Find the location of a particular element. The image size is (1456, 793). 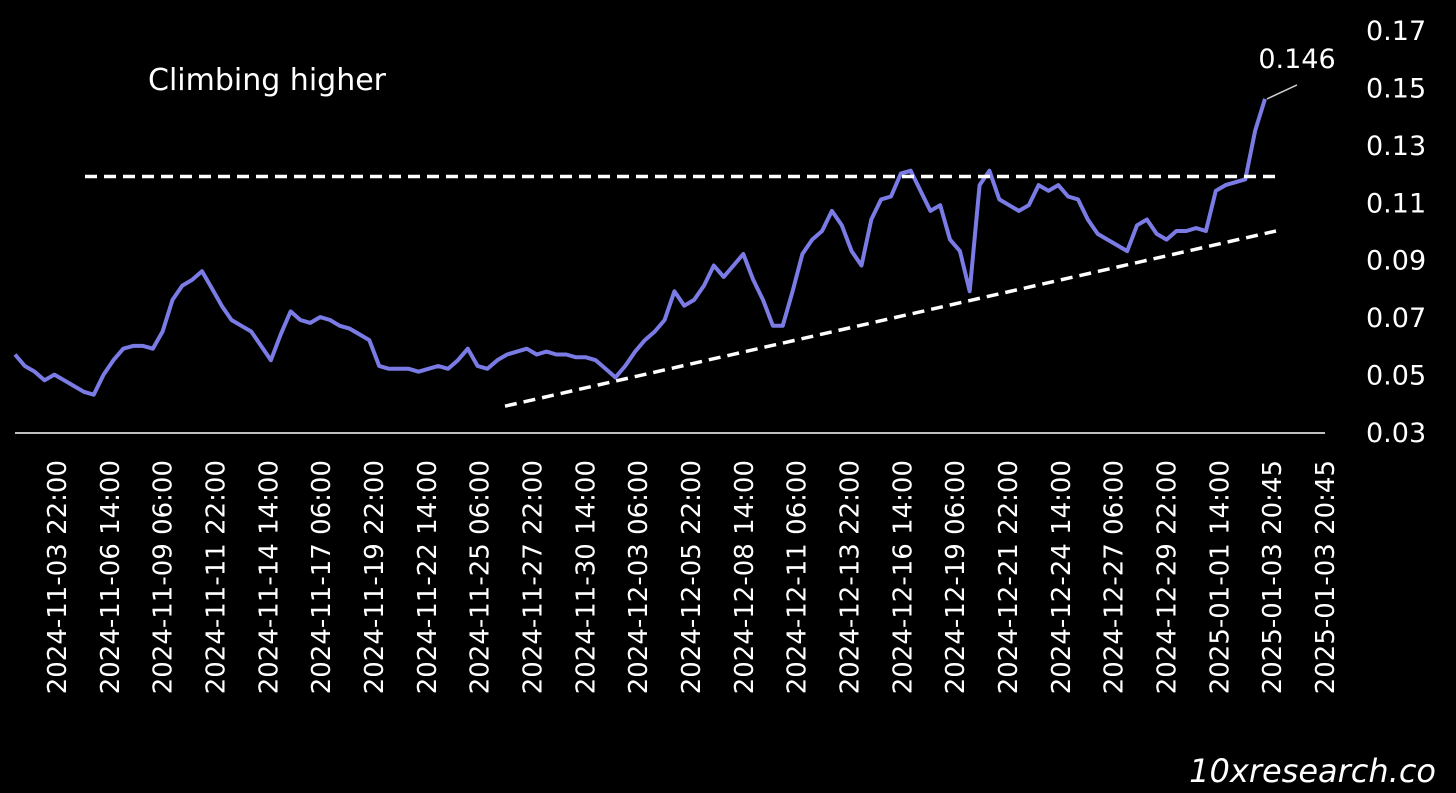

y-tick-label: 0.17 is located at coordinates (1396, 31).